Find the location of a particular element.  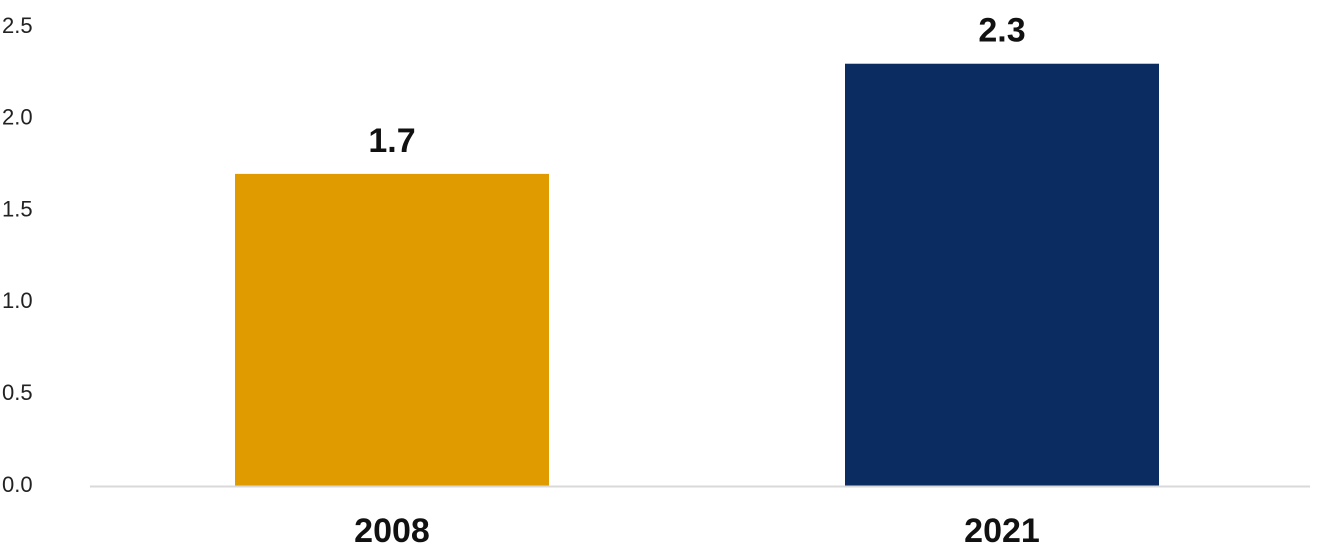

y-tick-label: 0.5 is located at coordinates (17, 392).